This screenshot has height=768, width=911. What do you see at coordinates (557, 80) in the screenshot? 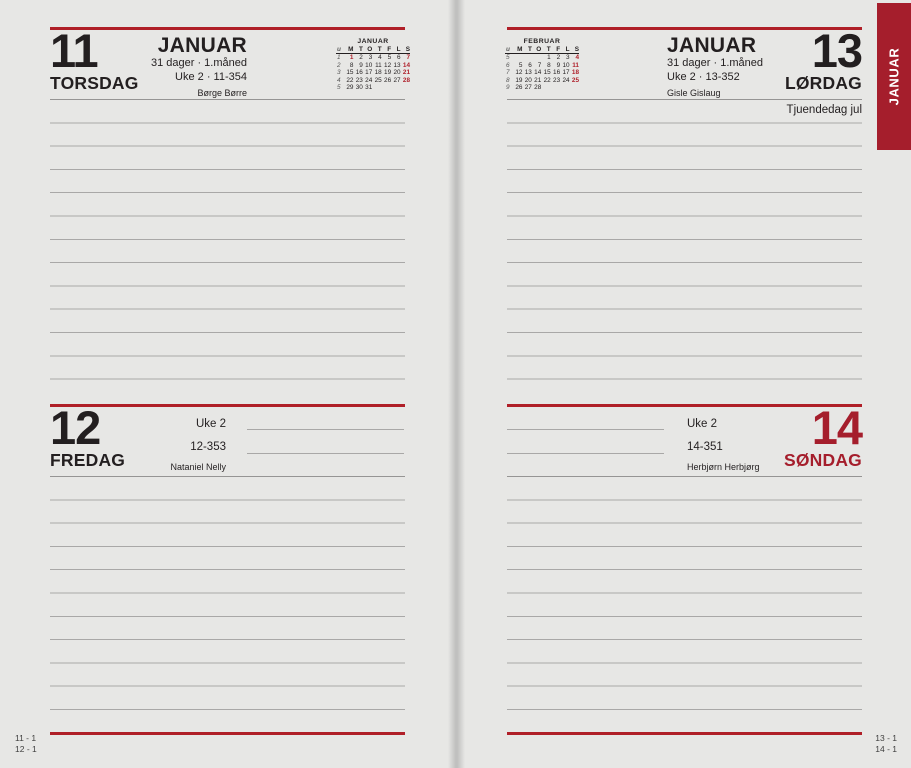
I see `mini-calendar-day: 23` at bounding box center [557, 80].